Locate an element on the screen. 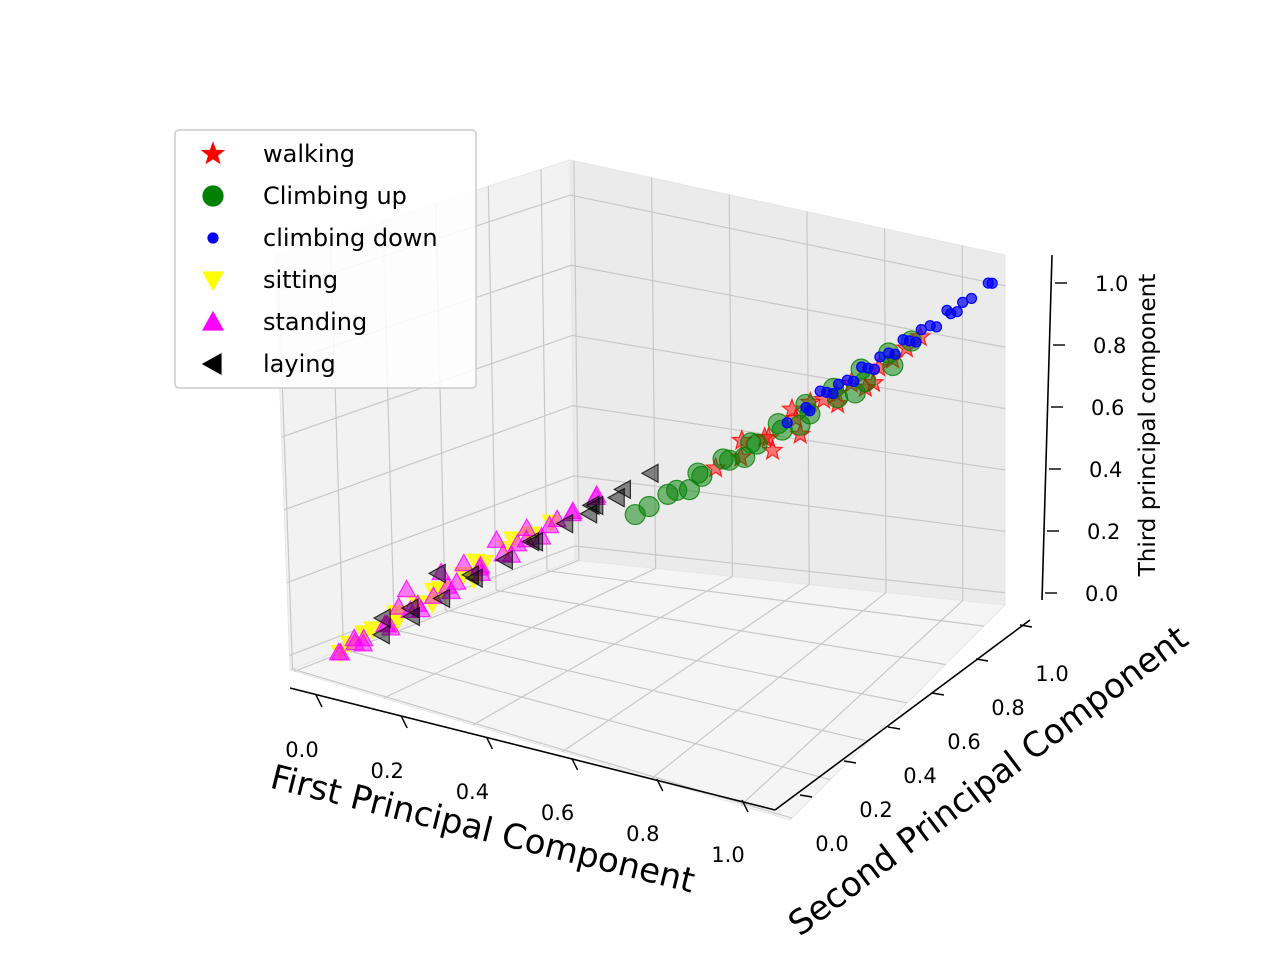  z-tick-label: 1.0 is located at coordinates (1111, 284).